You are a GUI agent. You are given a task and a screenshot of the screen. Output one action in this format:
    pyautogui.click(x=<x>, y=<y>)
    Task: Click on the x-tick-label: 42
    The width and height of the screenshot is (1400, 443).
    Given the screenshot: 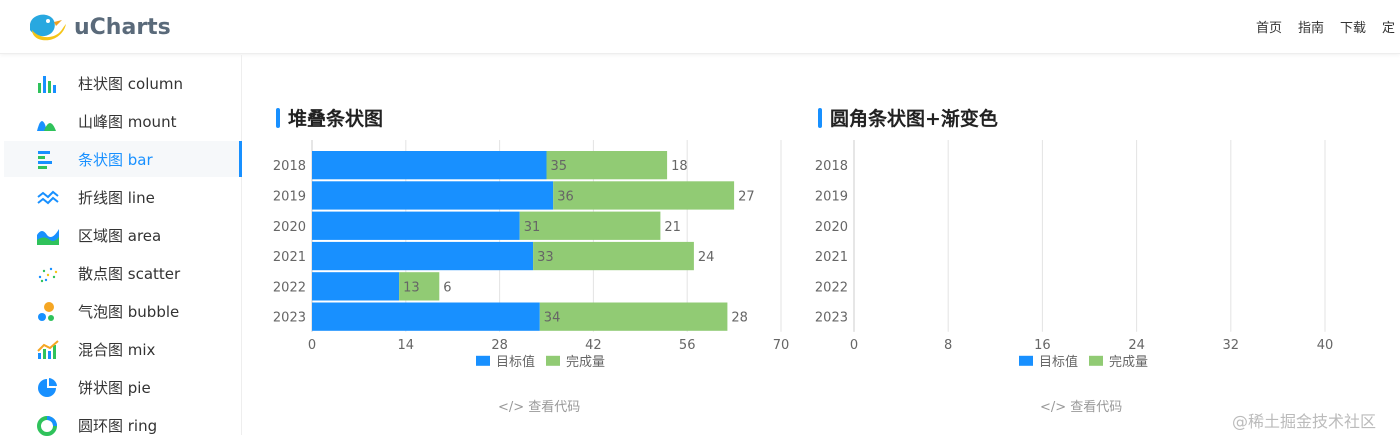 What is the action you would take?
    pyautogui.click(x=593, y=345)
    